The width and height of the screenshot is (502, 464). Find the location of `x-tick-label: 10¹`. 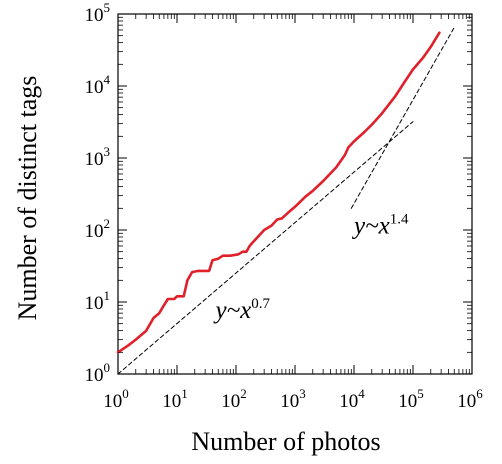

x-tick-label: 10¹ is located at coordinates (175, 399).